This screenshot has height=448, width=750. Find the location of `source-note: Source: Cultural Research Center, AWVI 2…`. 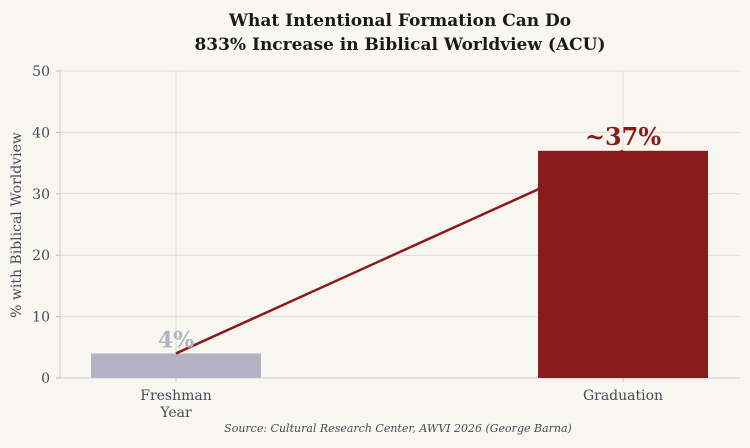

source-note: Source: Cultural Research Center, AWVI 2… is located at coordinates (398, 428).